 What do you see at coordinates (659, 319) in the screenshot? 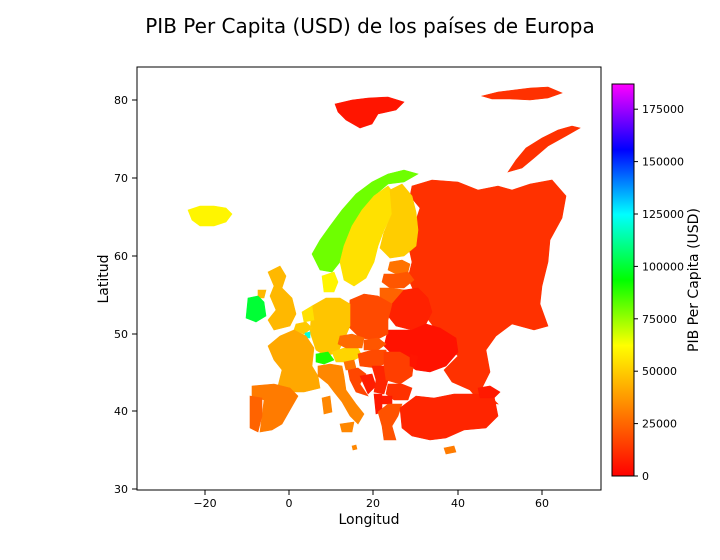
I see `colorbar-tick-label: 75000` at bounding box center [659, 319].